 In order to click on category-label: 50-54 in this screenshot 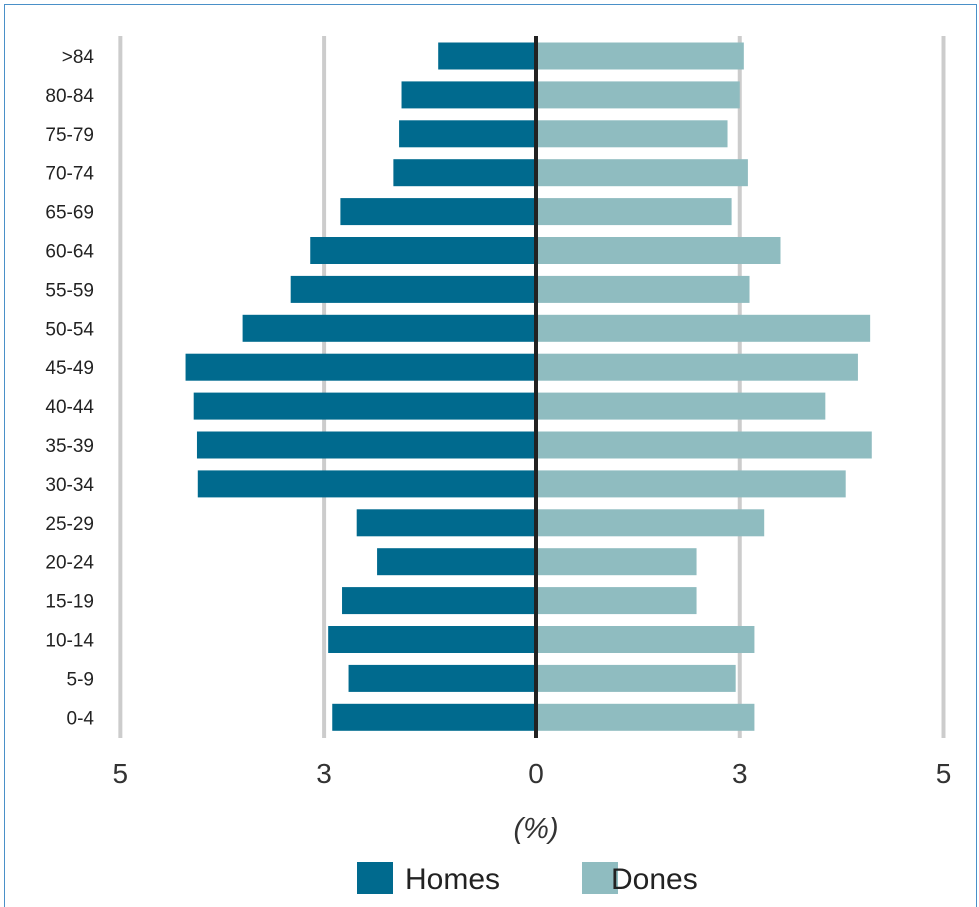, I will do `click(69, 329)`.